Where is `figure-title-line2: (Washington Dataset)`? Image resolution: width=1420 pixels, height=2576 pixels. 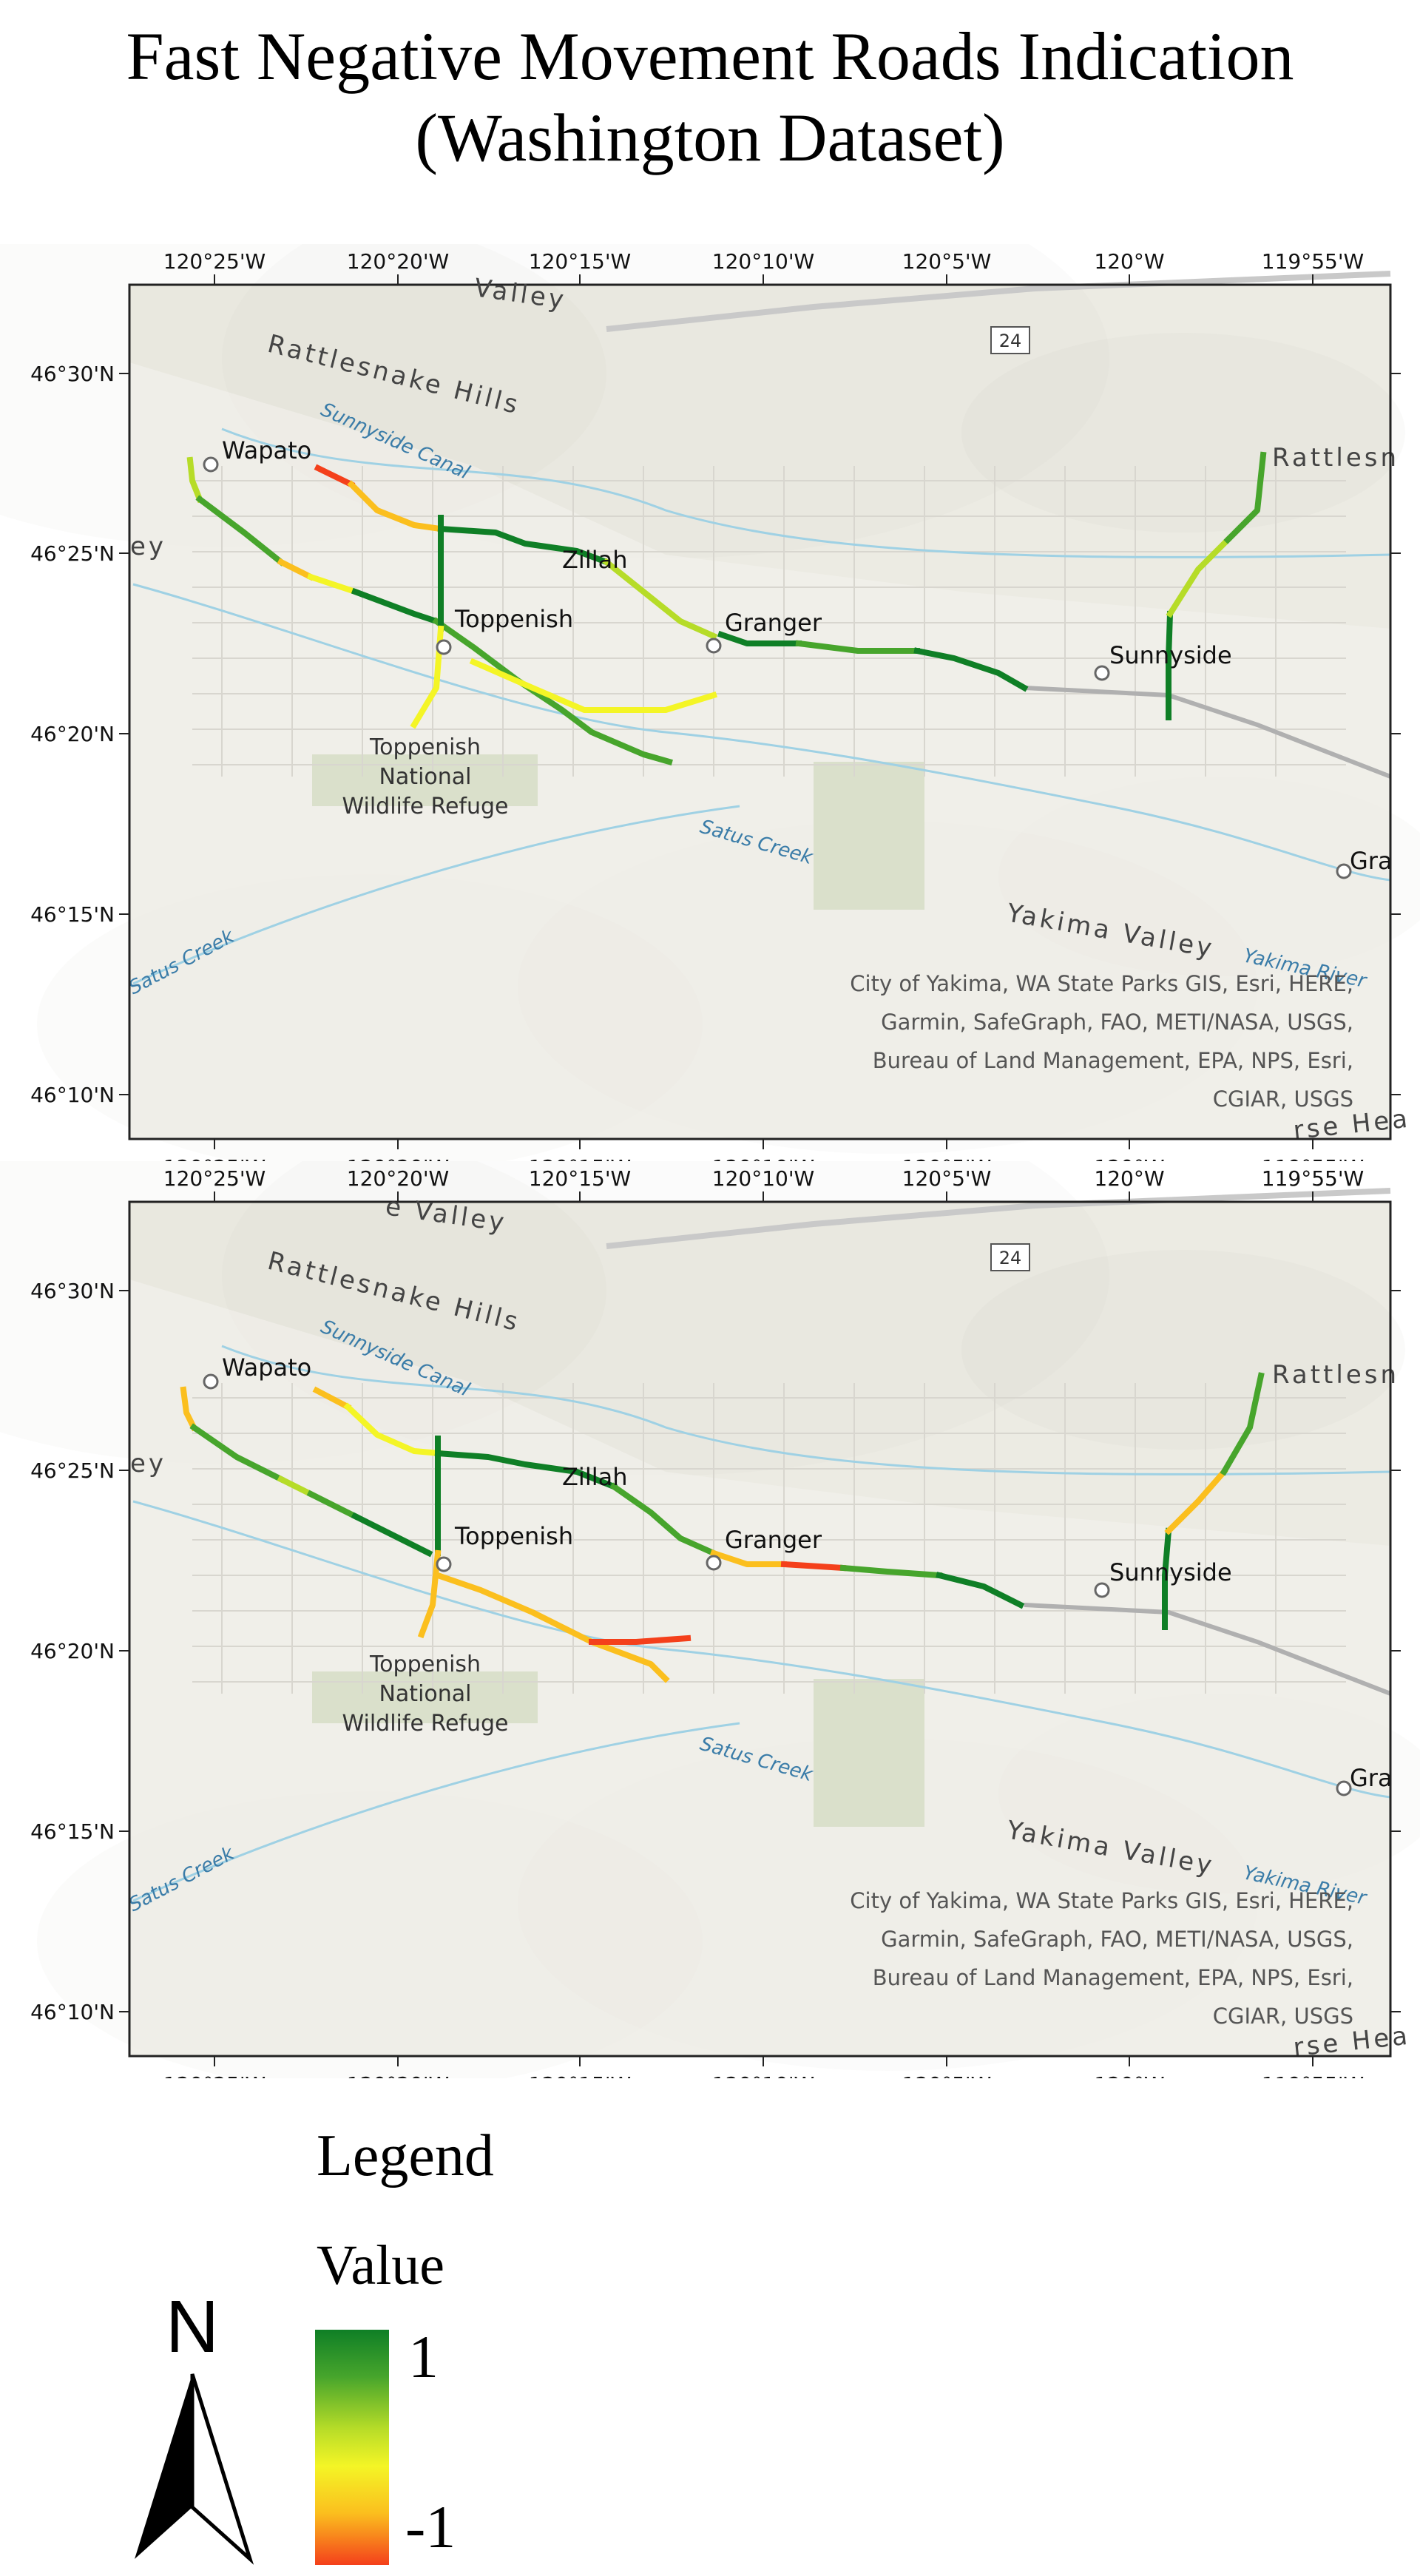
figure-title-line2: (Washington Dataset) is located at coordinates (710, 137).